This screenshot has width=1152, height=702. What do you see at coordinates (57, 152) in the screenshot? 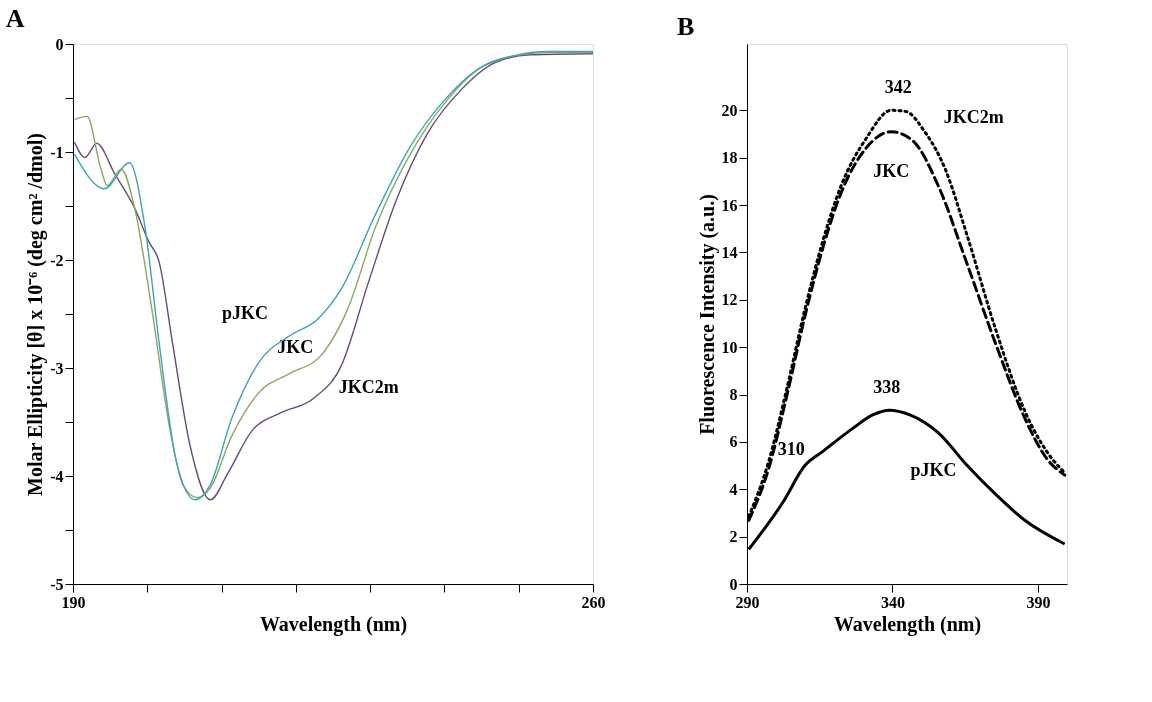
I see `y-tick-label: -1` at bounding box center [57, 152].